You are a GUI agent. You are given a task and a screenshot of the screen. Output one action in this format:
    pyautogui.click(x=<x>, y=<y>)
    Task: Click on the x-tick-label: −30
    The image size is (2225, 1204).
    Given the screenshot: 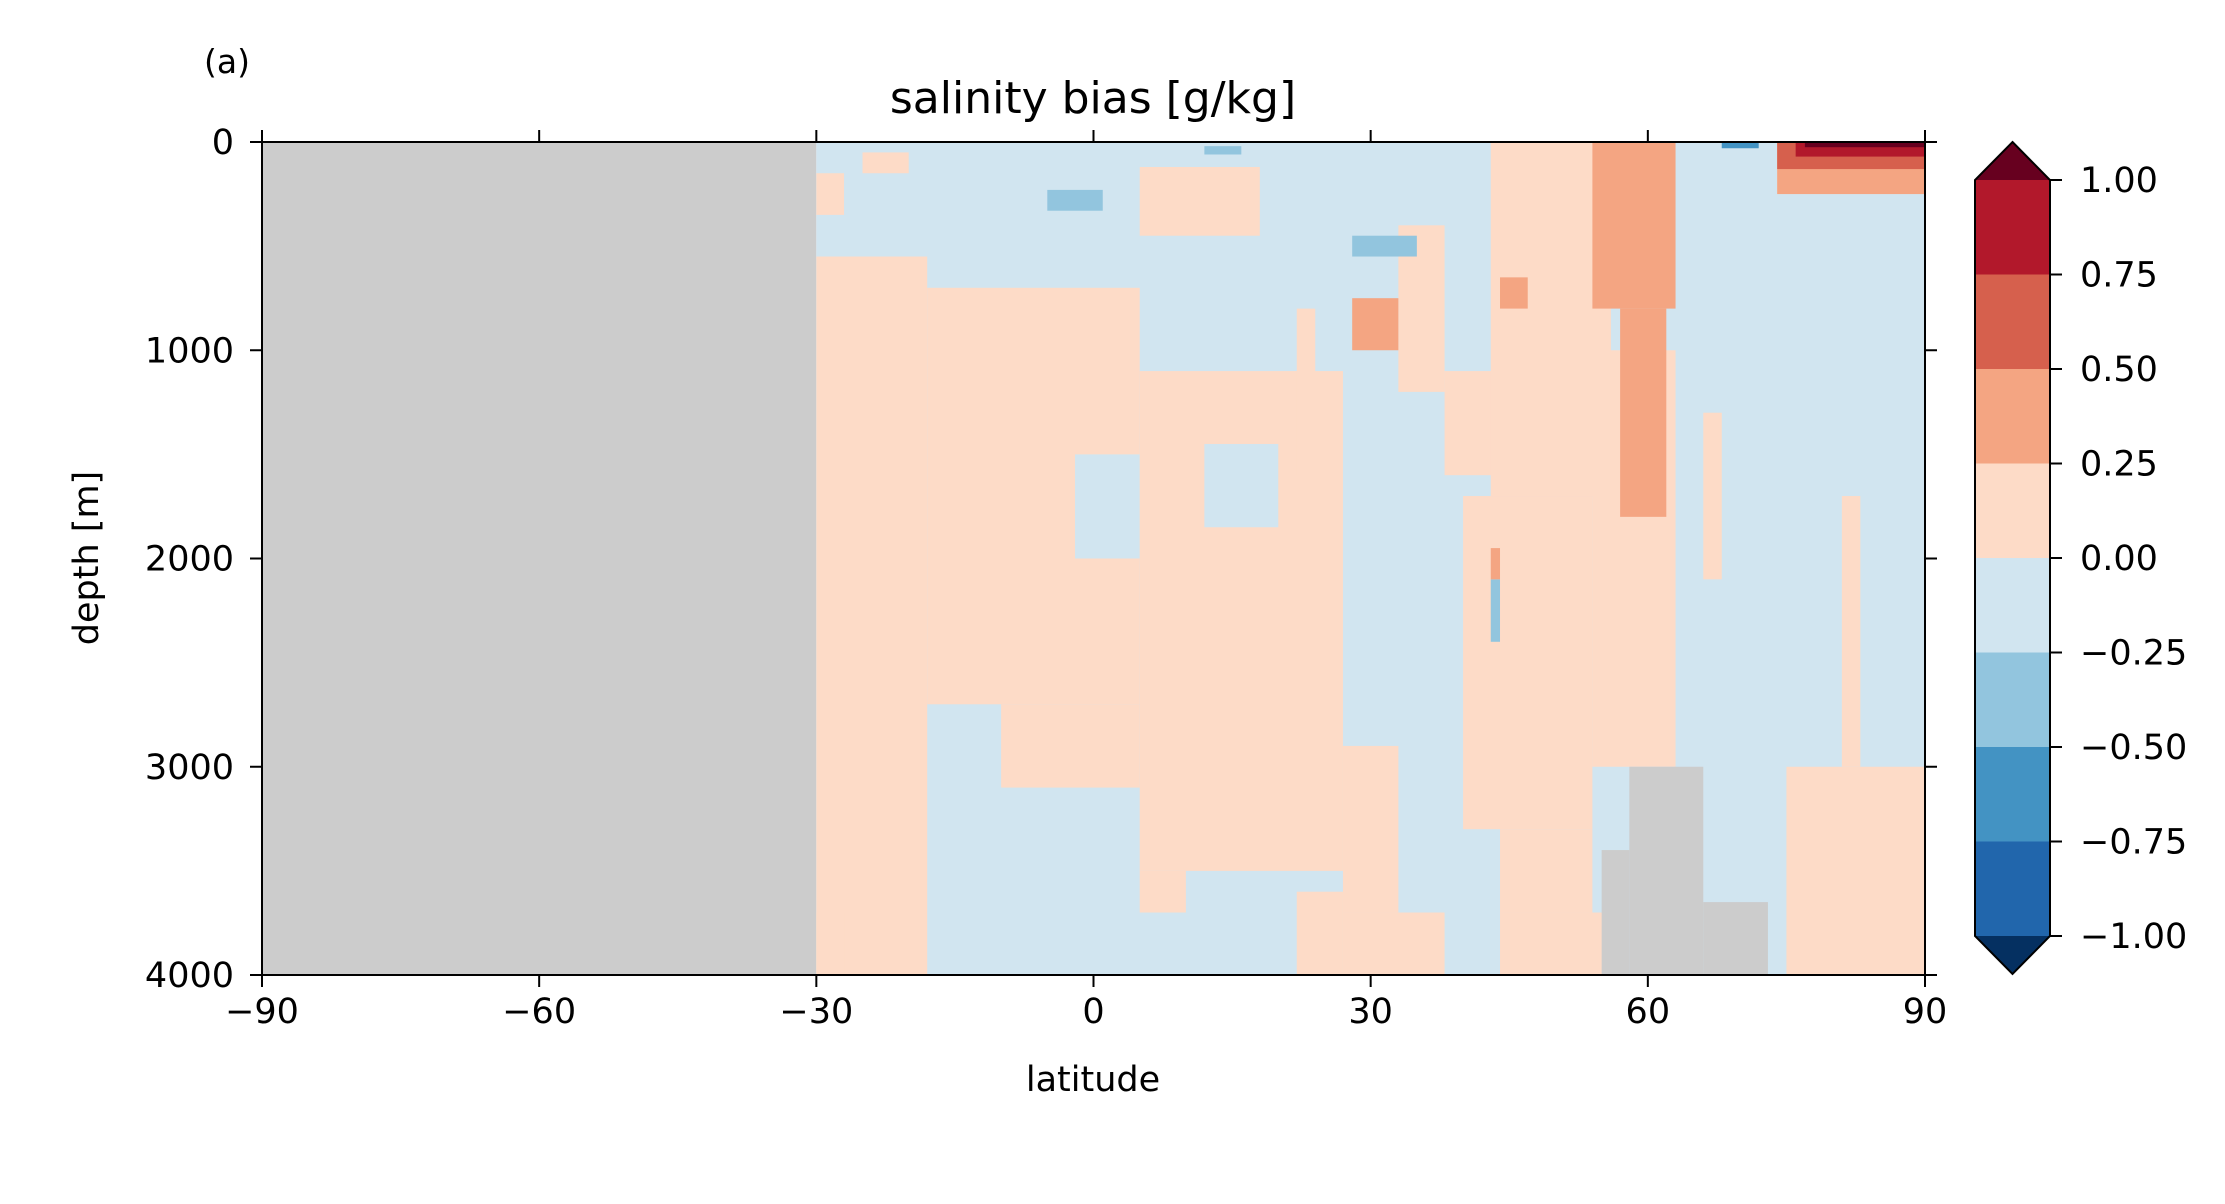 What is the action you would take?
    pyautogui.click(x=816, y=1012)
    